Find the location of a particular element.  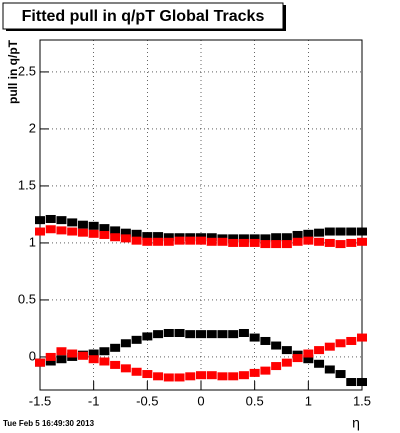

chart-title: Fitted pull in q/pT Global Tracks is located at coordinates (143, 16).